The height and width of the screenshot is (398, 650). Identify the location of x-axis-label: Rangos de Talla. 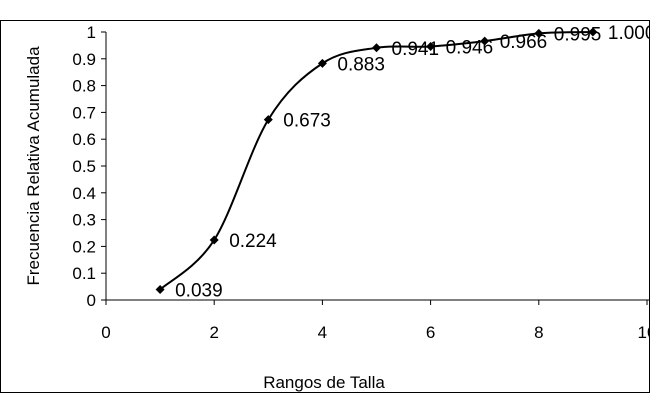
(324, 382).